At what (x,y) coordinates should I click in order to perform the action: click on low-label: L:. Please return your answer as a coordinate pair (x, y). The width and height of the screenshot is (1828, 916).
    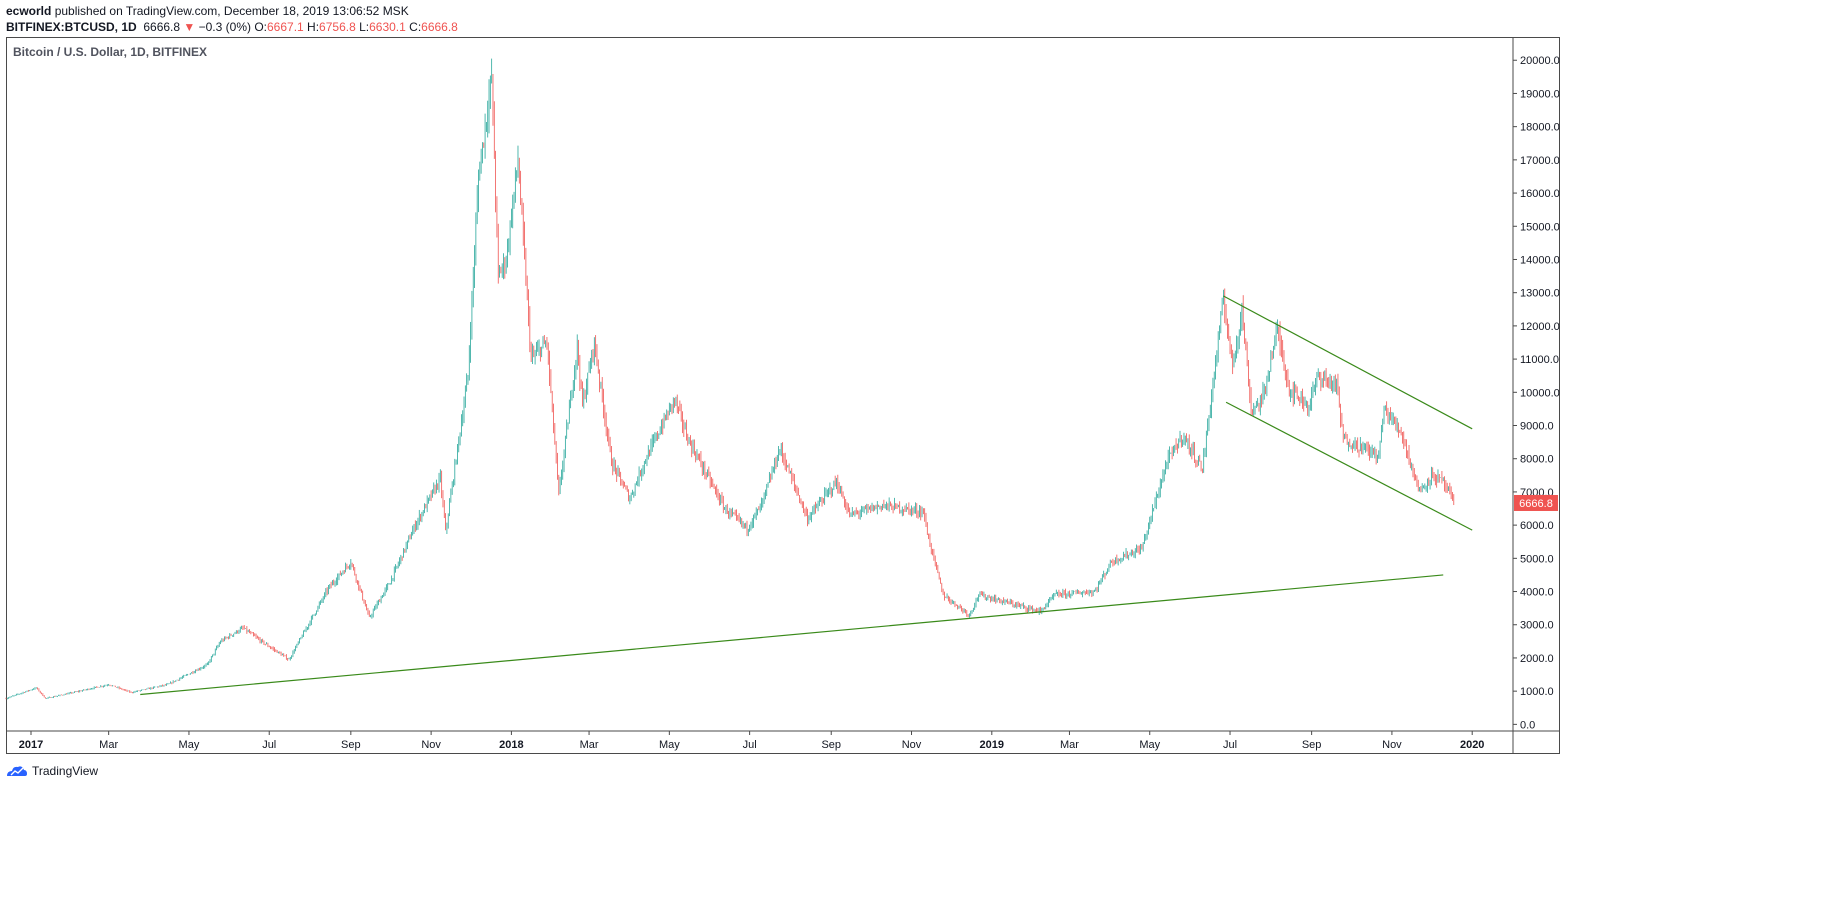
    Looking at the image, I should click on (364, 27).